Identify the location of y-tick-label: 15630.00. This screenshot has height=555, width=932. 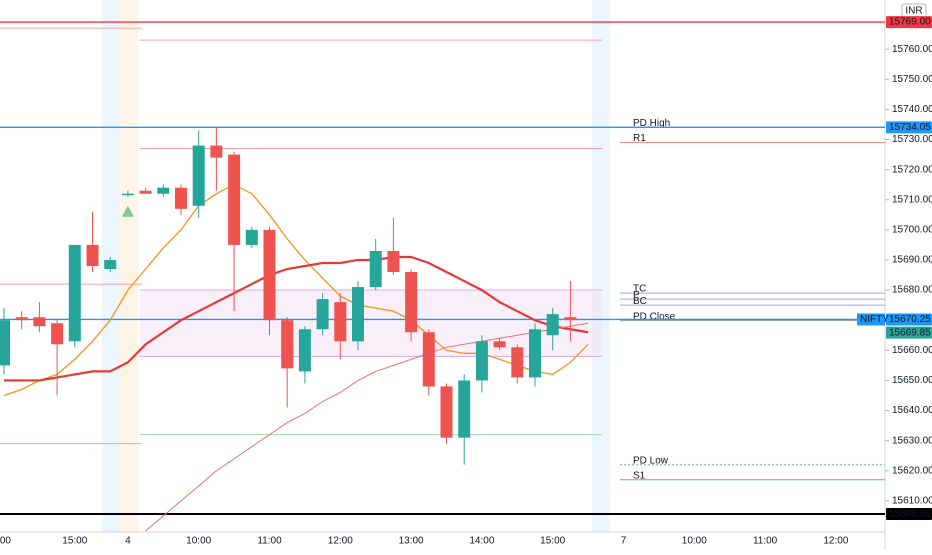
(912, 440).